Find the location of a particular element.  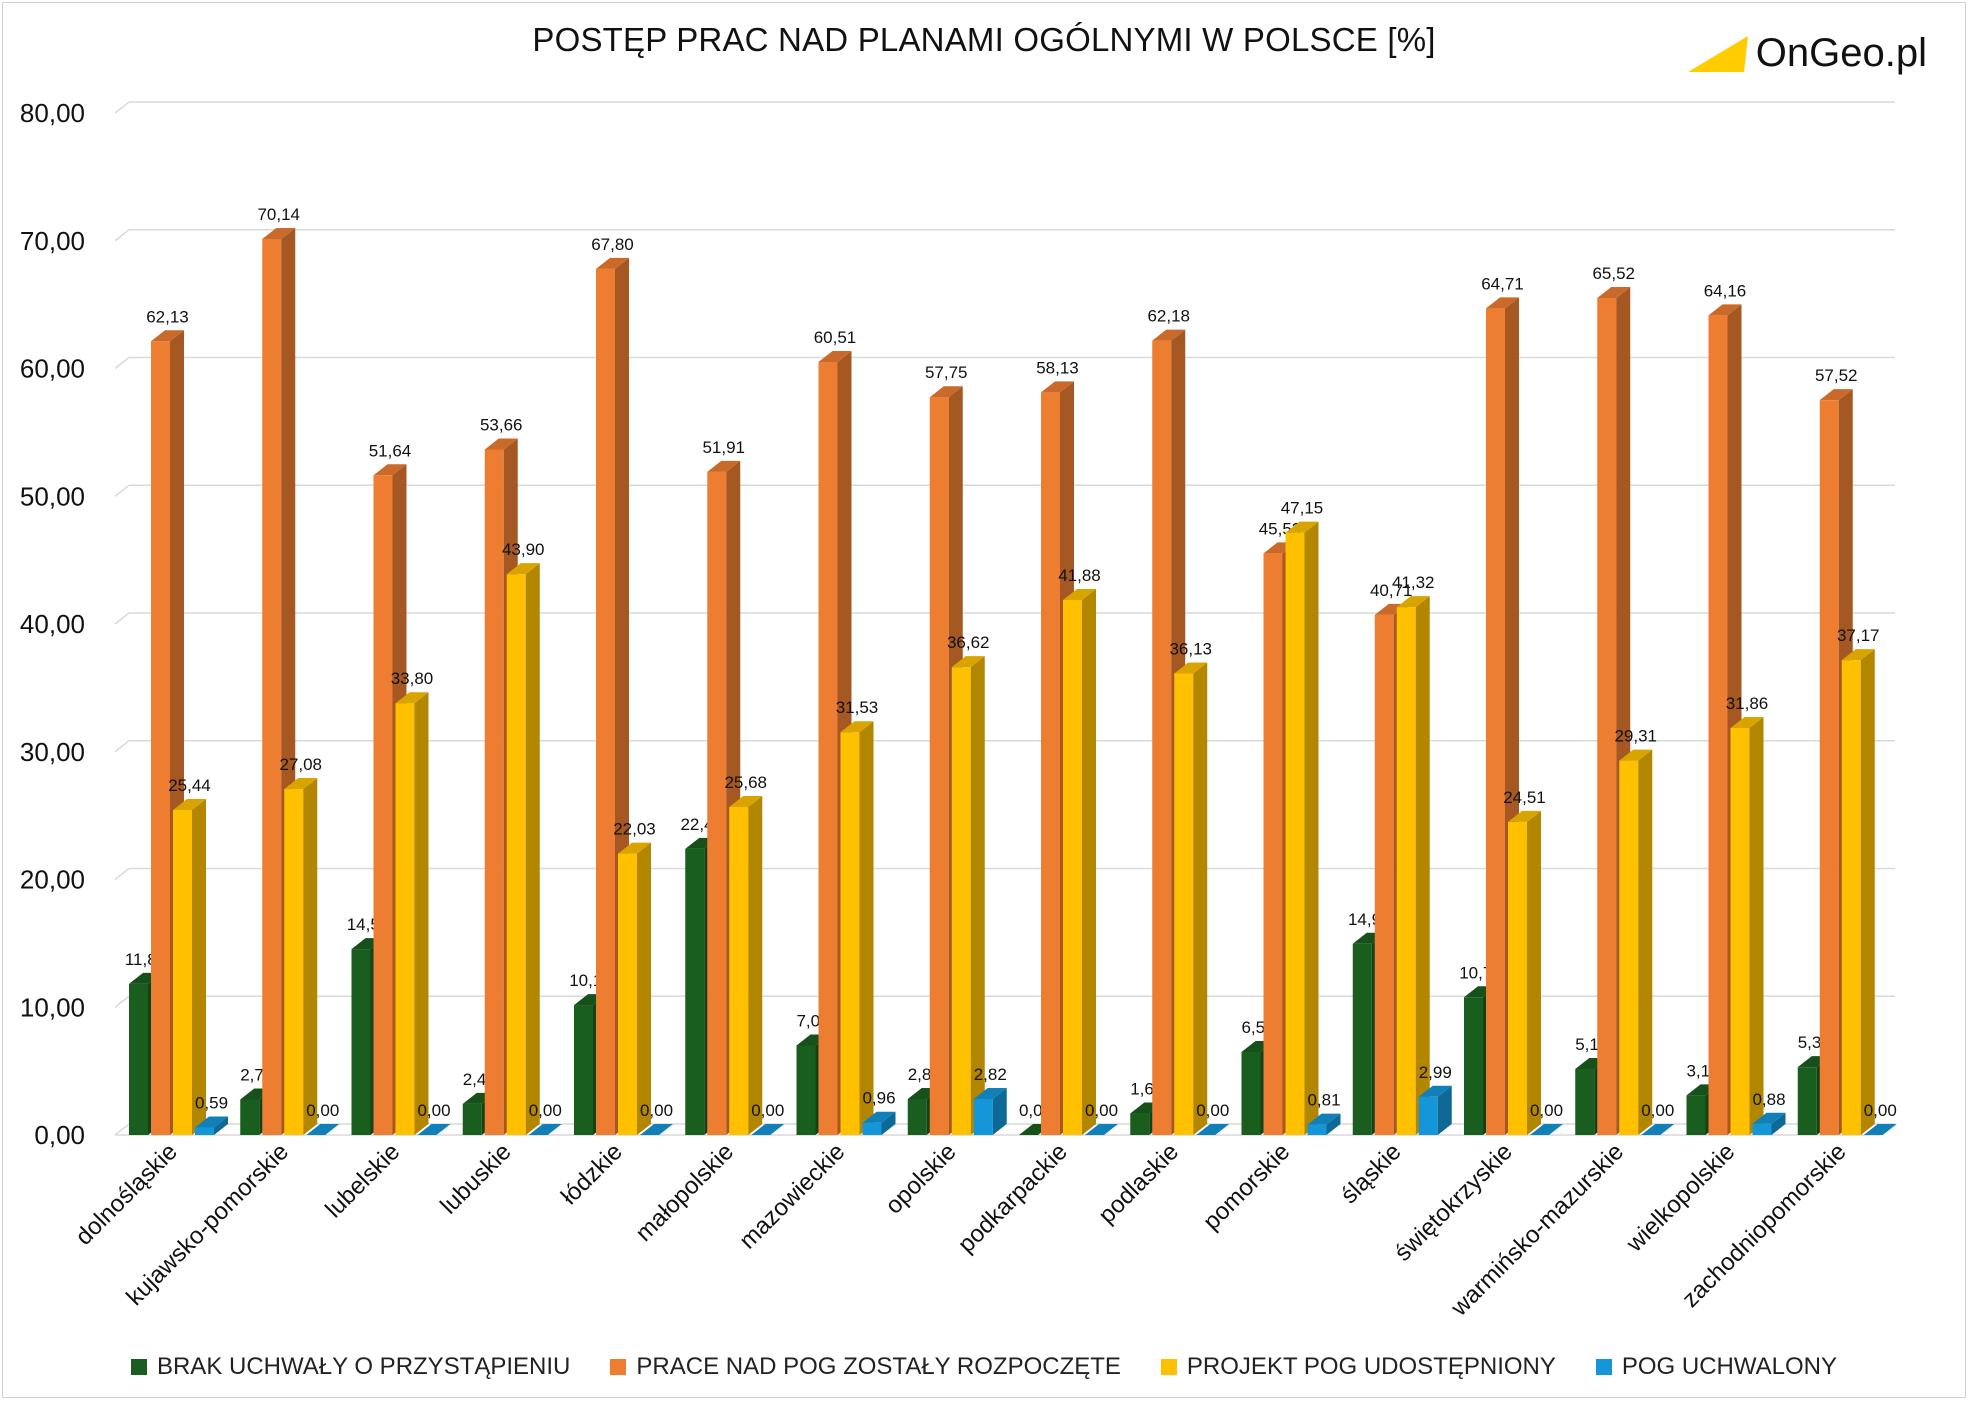

x-tick-label: wielkopolskie is located at coordinates (1681, 1198).